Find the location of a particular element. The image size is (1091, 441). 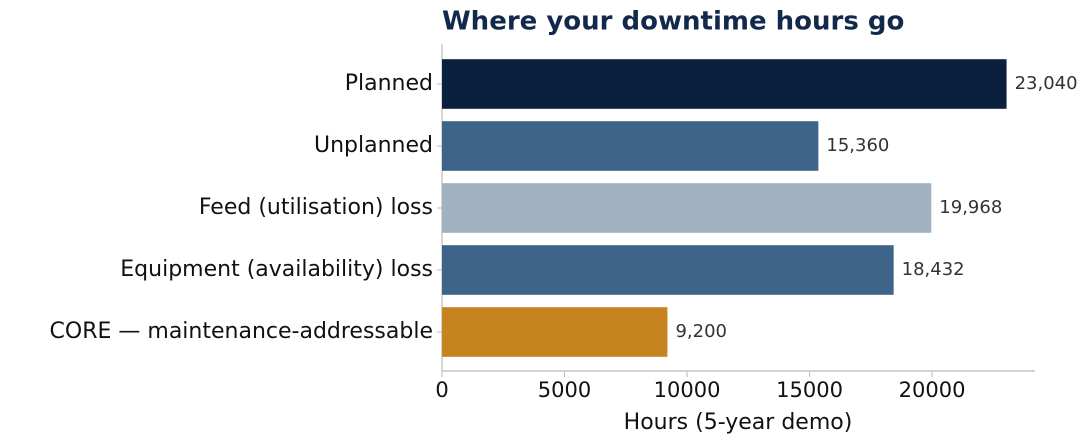

x-tick-label: 20000 is located at coordinates (932, 390).